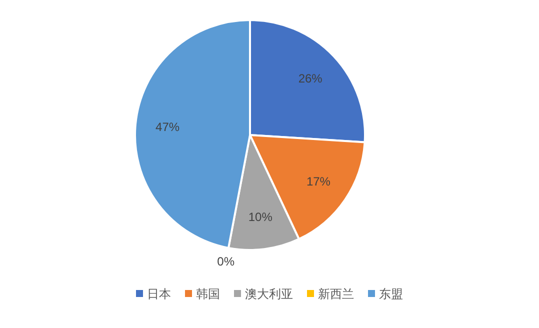 Image resolution: width=539 pixels, height=328 pixels. I want to click on text: 0%, so click(225, 261).